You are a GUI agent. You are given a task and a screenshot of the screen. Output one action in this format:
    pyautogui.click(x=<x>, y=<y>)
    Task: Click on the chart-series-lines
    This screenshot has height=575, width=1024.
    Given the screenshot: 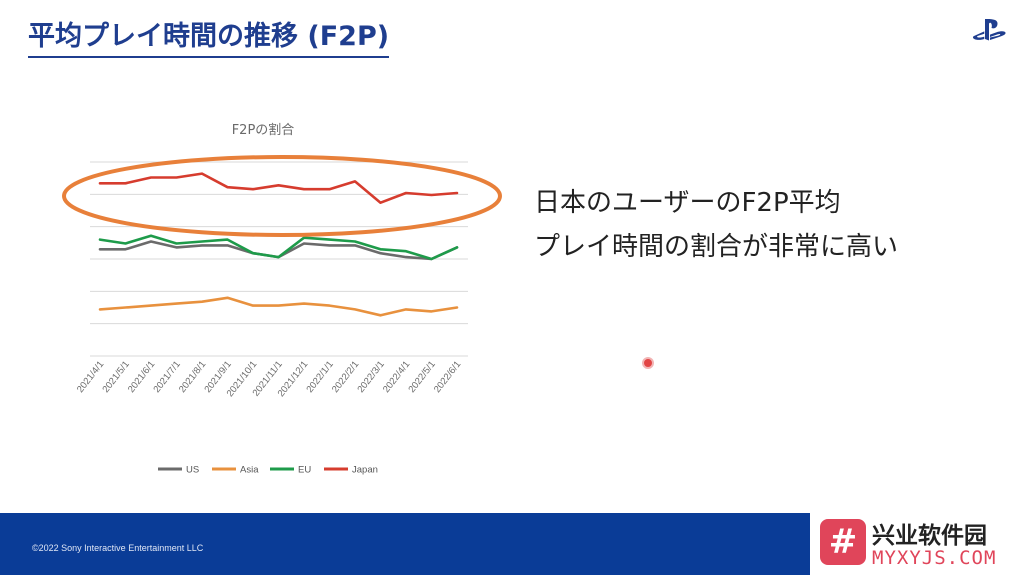 What is the action you would take?
    pyautogui.click(x=278, y=244)
    